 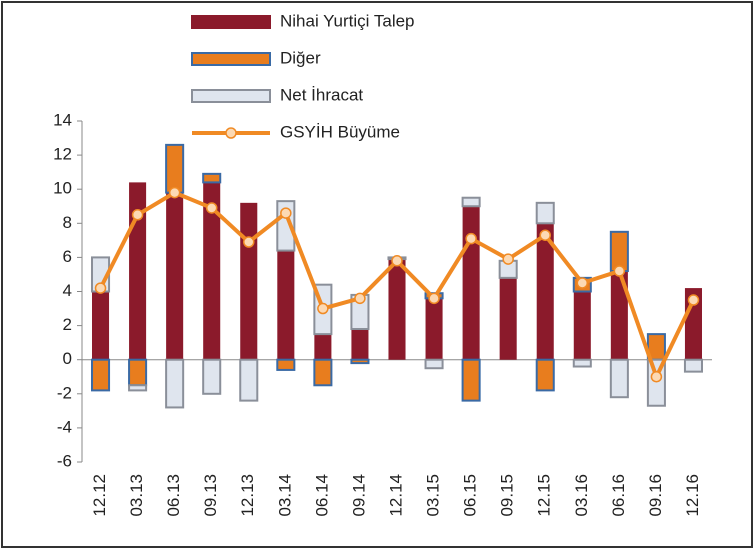 What do you see at coordinates (618, 495) in the screenshot?
I see `x-tick-label: 06.16` at bounding box center [618, 495].